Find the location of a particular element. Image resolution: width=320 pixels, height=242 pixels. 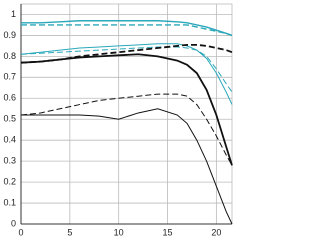

y-tick-label: 0.6 is located at coordinates (9, 98).